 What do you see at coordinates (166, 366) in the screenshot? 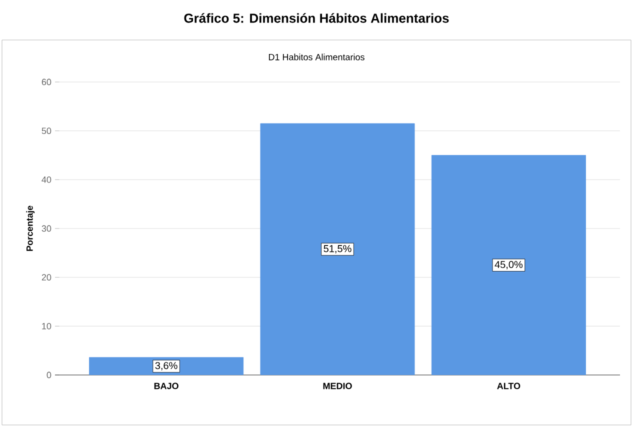
I see `data-label: 3,6%` at bounding box center [166, 366].